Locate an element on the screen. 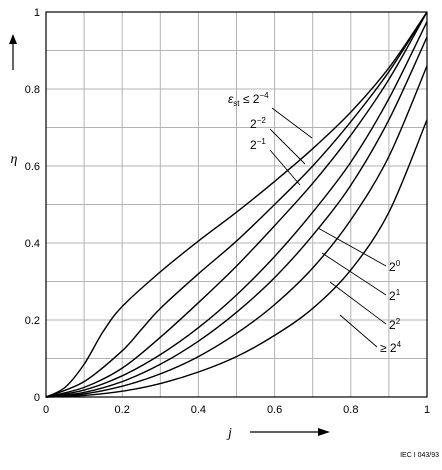  curve-label-c3: 2−1 is located at coordinates (258, 144).